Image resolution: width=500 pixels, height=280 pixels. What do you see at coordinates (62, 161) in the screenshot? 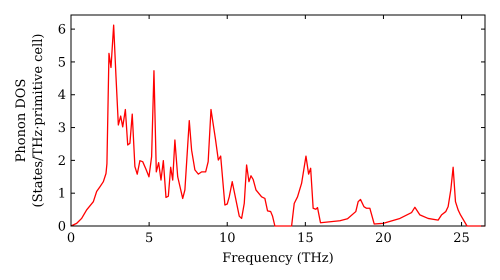
I see `y-tick-label: 2` at bounding box center [62, 161].